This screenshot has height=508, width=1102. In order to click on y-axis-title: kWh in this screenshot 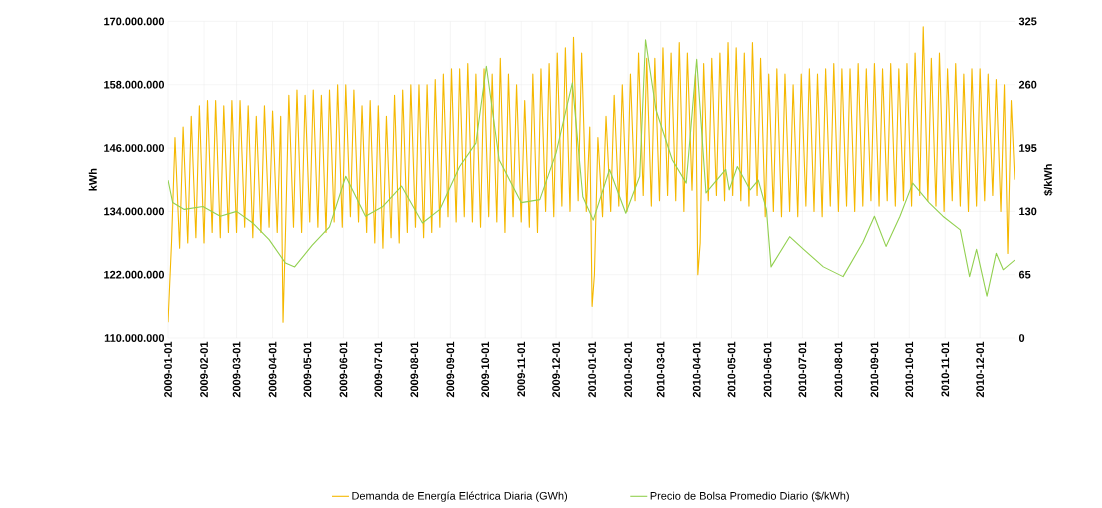, I will do `click(92, 179)`.